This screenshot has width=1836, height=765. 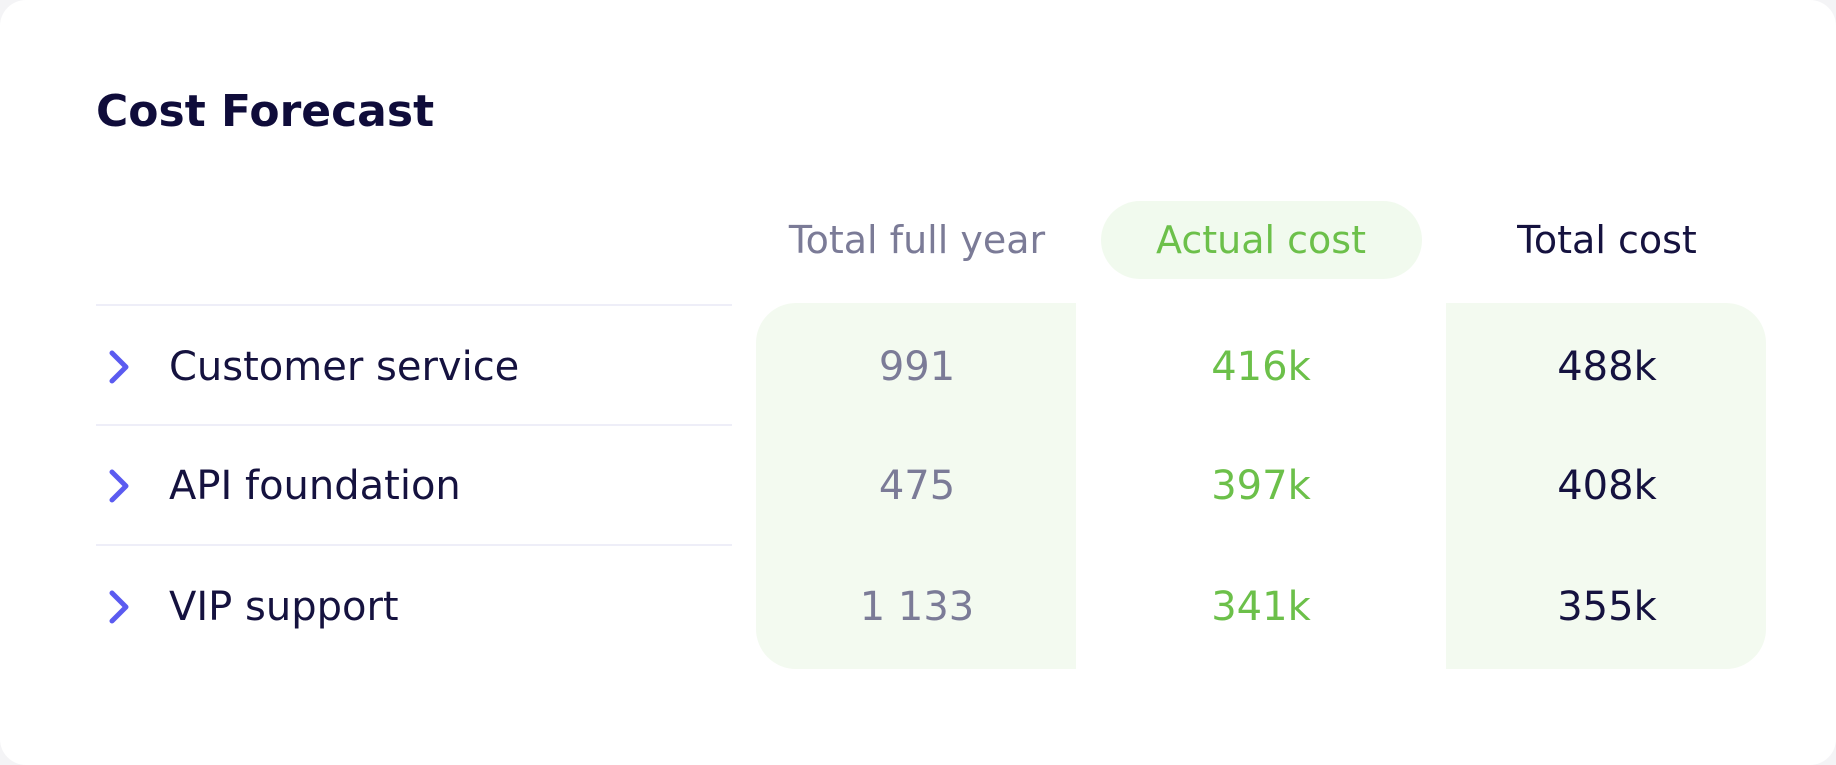 What do you see at coordinates (917, 367) in the screenshot?
I see `cell-value: 991` at bounding box center [917, 367].